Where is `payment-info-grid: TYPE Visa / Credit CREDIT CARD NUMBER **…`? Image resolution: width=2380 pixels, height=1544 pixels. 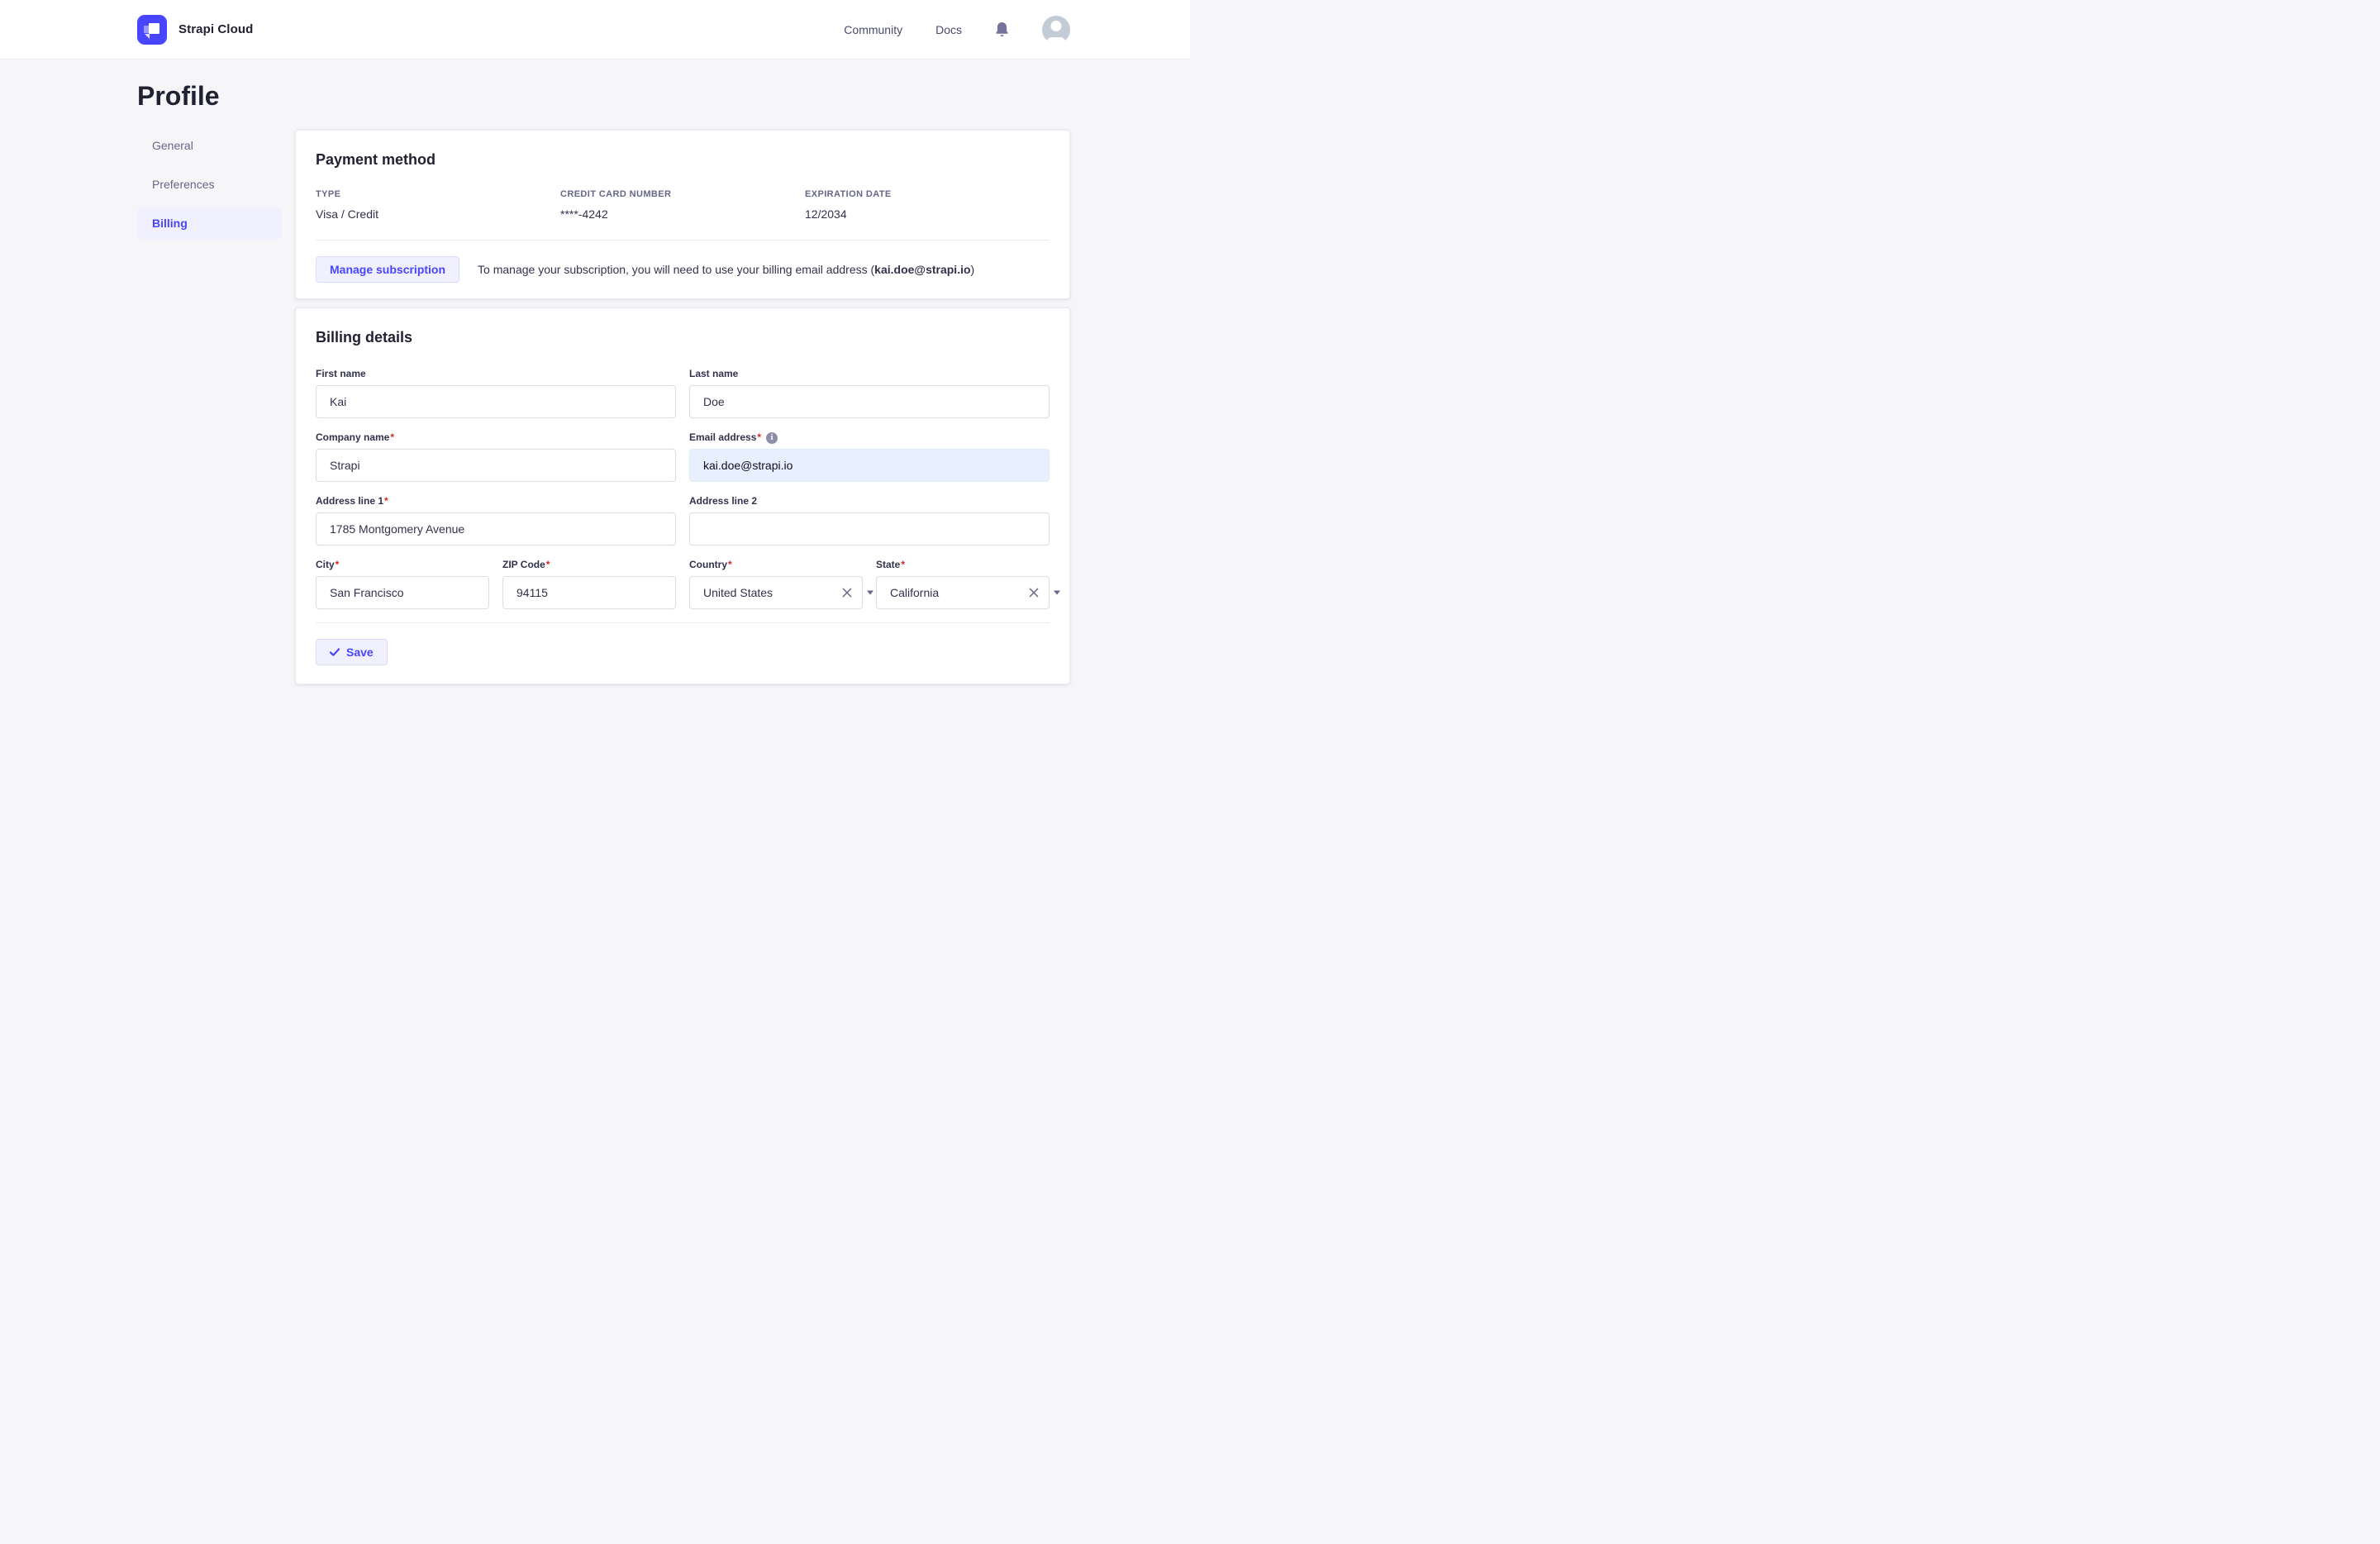
payment-info-grid: TYPE Visa / Credit CREDIT CARD NUMBER **… is located at coordinates (683, 206).